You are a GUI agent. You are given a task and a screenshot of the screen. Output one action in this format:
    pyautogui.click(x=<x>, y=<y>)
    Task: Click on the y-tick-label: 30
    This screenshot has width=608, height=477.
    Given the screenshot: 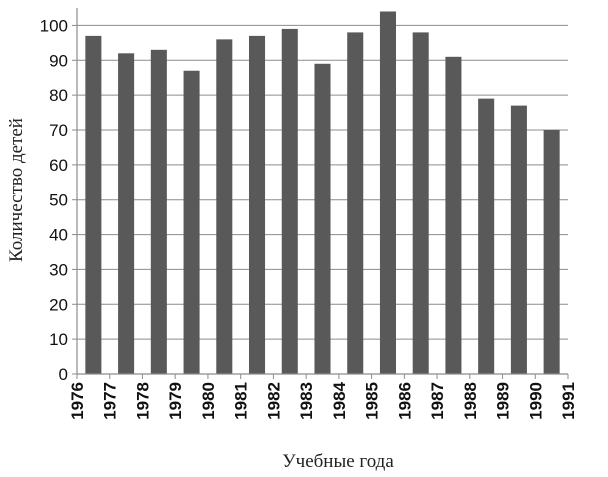 What is the action you would take?
    pyautogui.click(x=58, y=269)
    